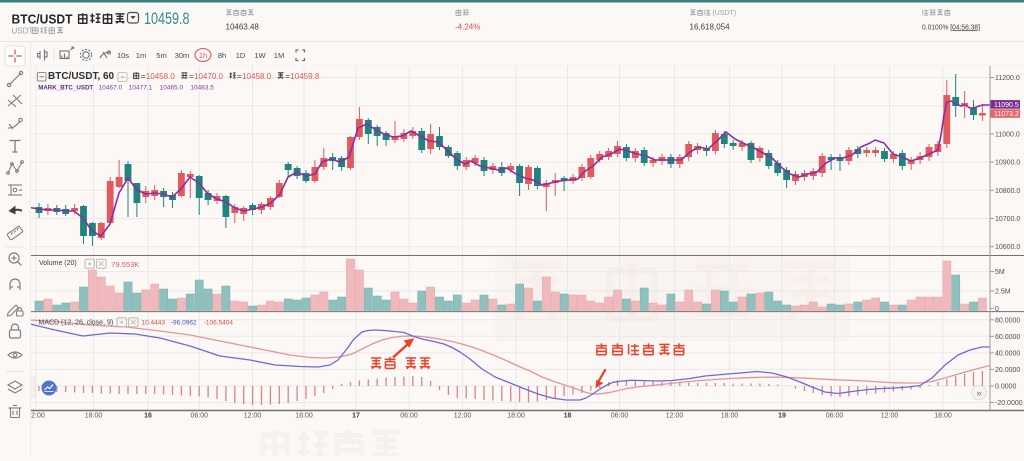 This screenshot has height=461, width=1024. What do you see at coordinates (568, 416) in the screenshot?
I see `svg-text: 18` at bounding box center [568, 416].